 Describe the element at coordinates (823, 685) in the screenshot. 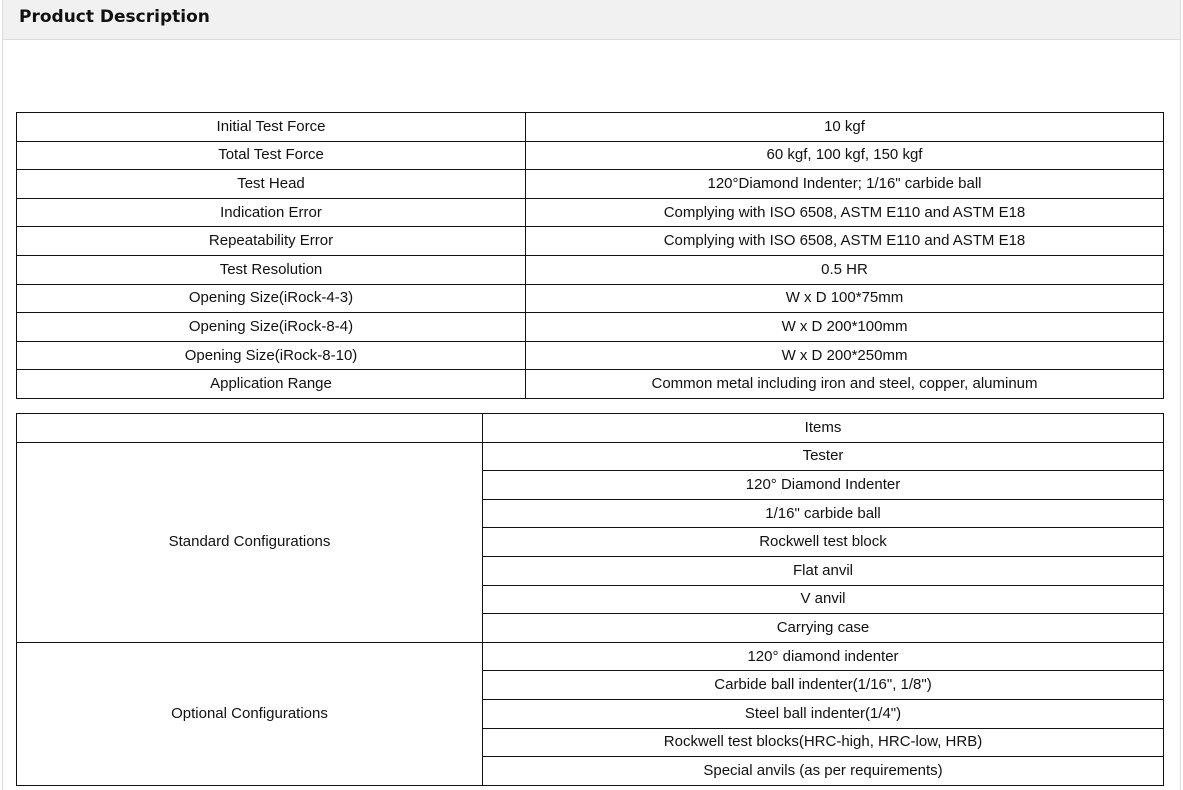

I see `config-item: Carbide ball indenter(1/16", 1/8")` at that location.